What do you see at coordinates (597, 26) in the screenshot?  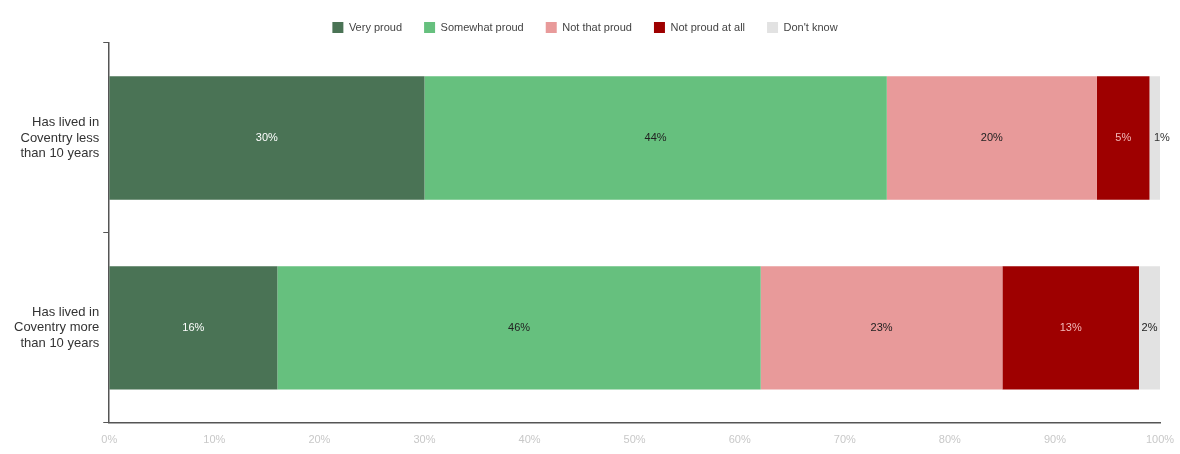 I see `legend-label: Not that proud` at bounding box center [597, 26].